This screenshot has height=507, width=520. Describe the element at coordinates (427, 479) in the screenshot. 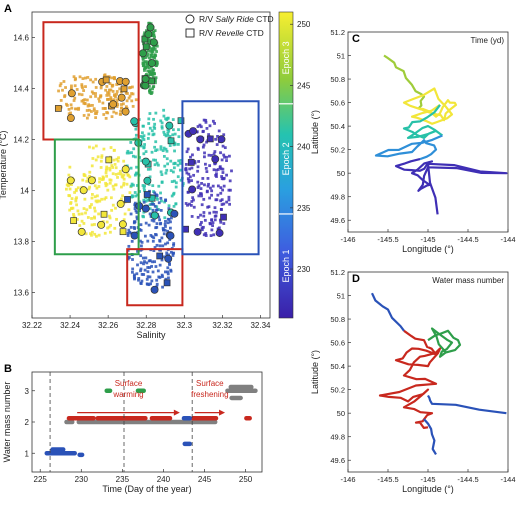

I see `x-tick-label: -145` at that location.